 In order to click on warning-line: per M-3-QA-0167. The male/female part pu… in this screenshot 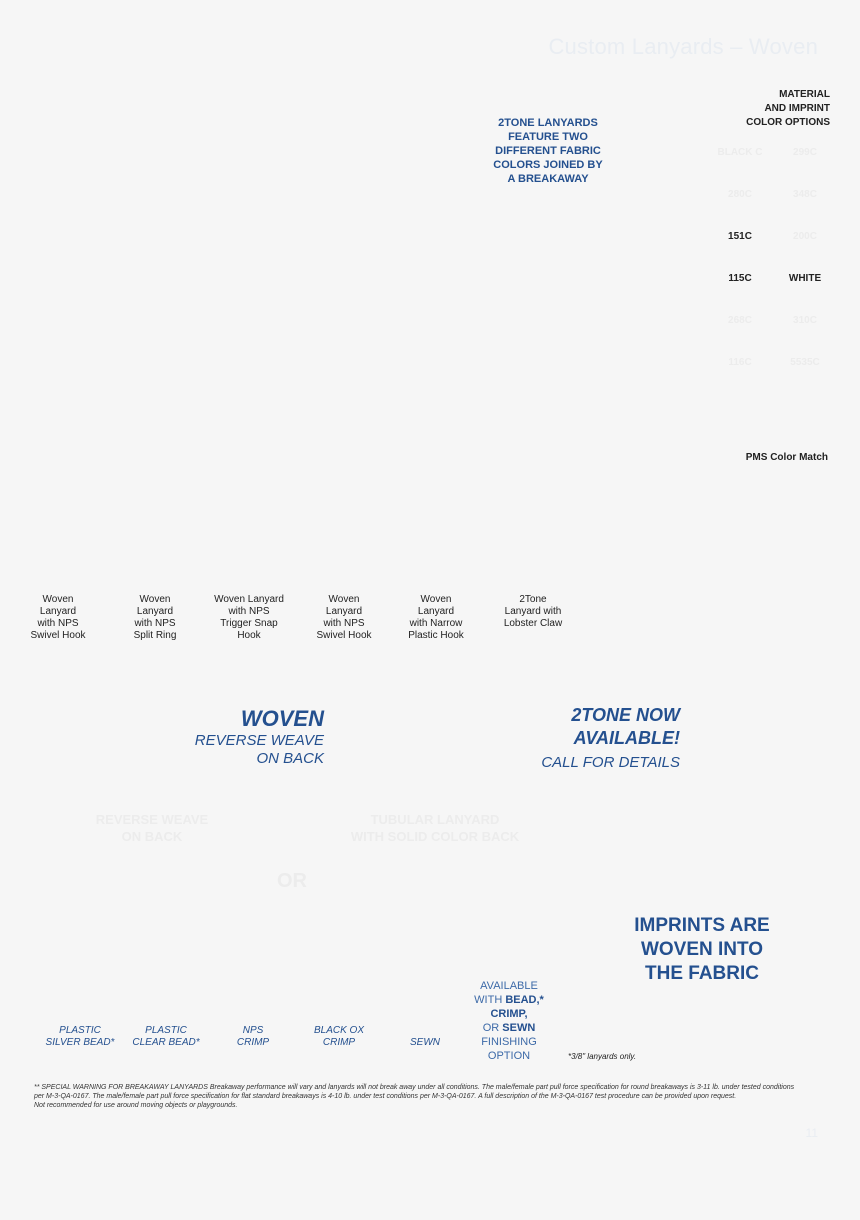, I will do `click(385, 1096)`.